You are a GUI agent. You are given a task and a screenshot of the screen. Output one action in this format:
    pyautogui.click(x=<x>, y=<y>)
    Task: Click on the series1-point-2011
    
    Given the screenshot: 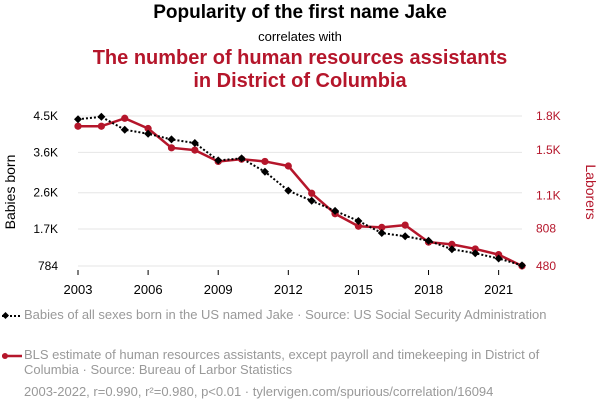 What is the action you would take?
    pyautogui.click(x=264, y=171)
    